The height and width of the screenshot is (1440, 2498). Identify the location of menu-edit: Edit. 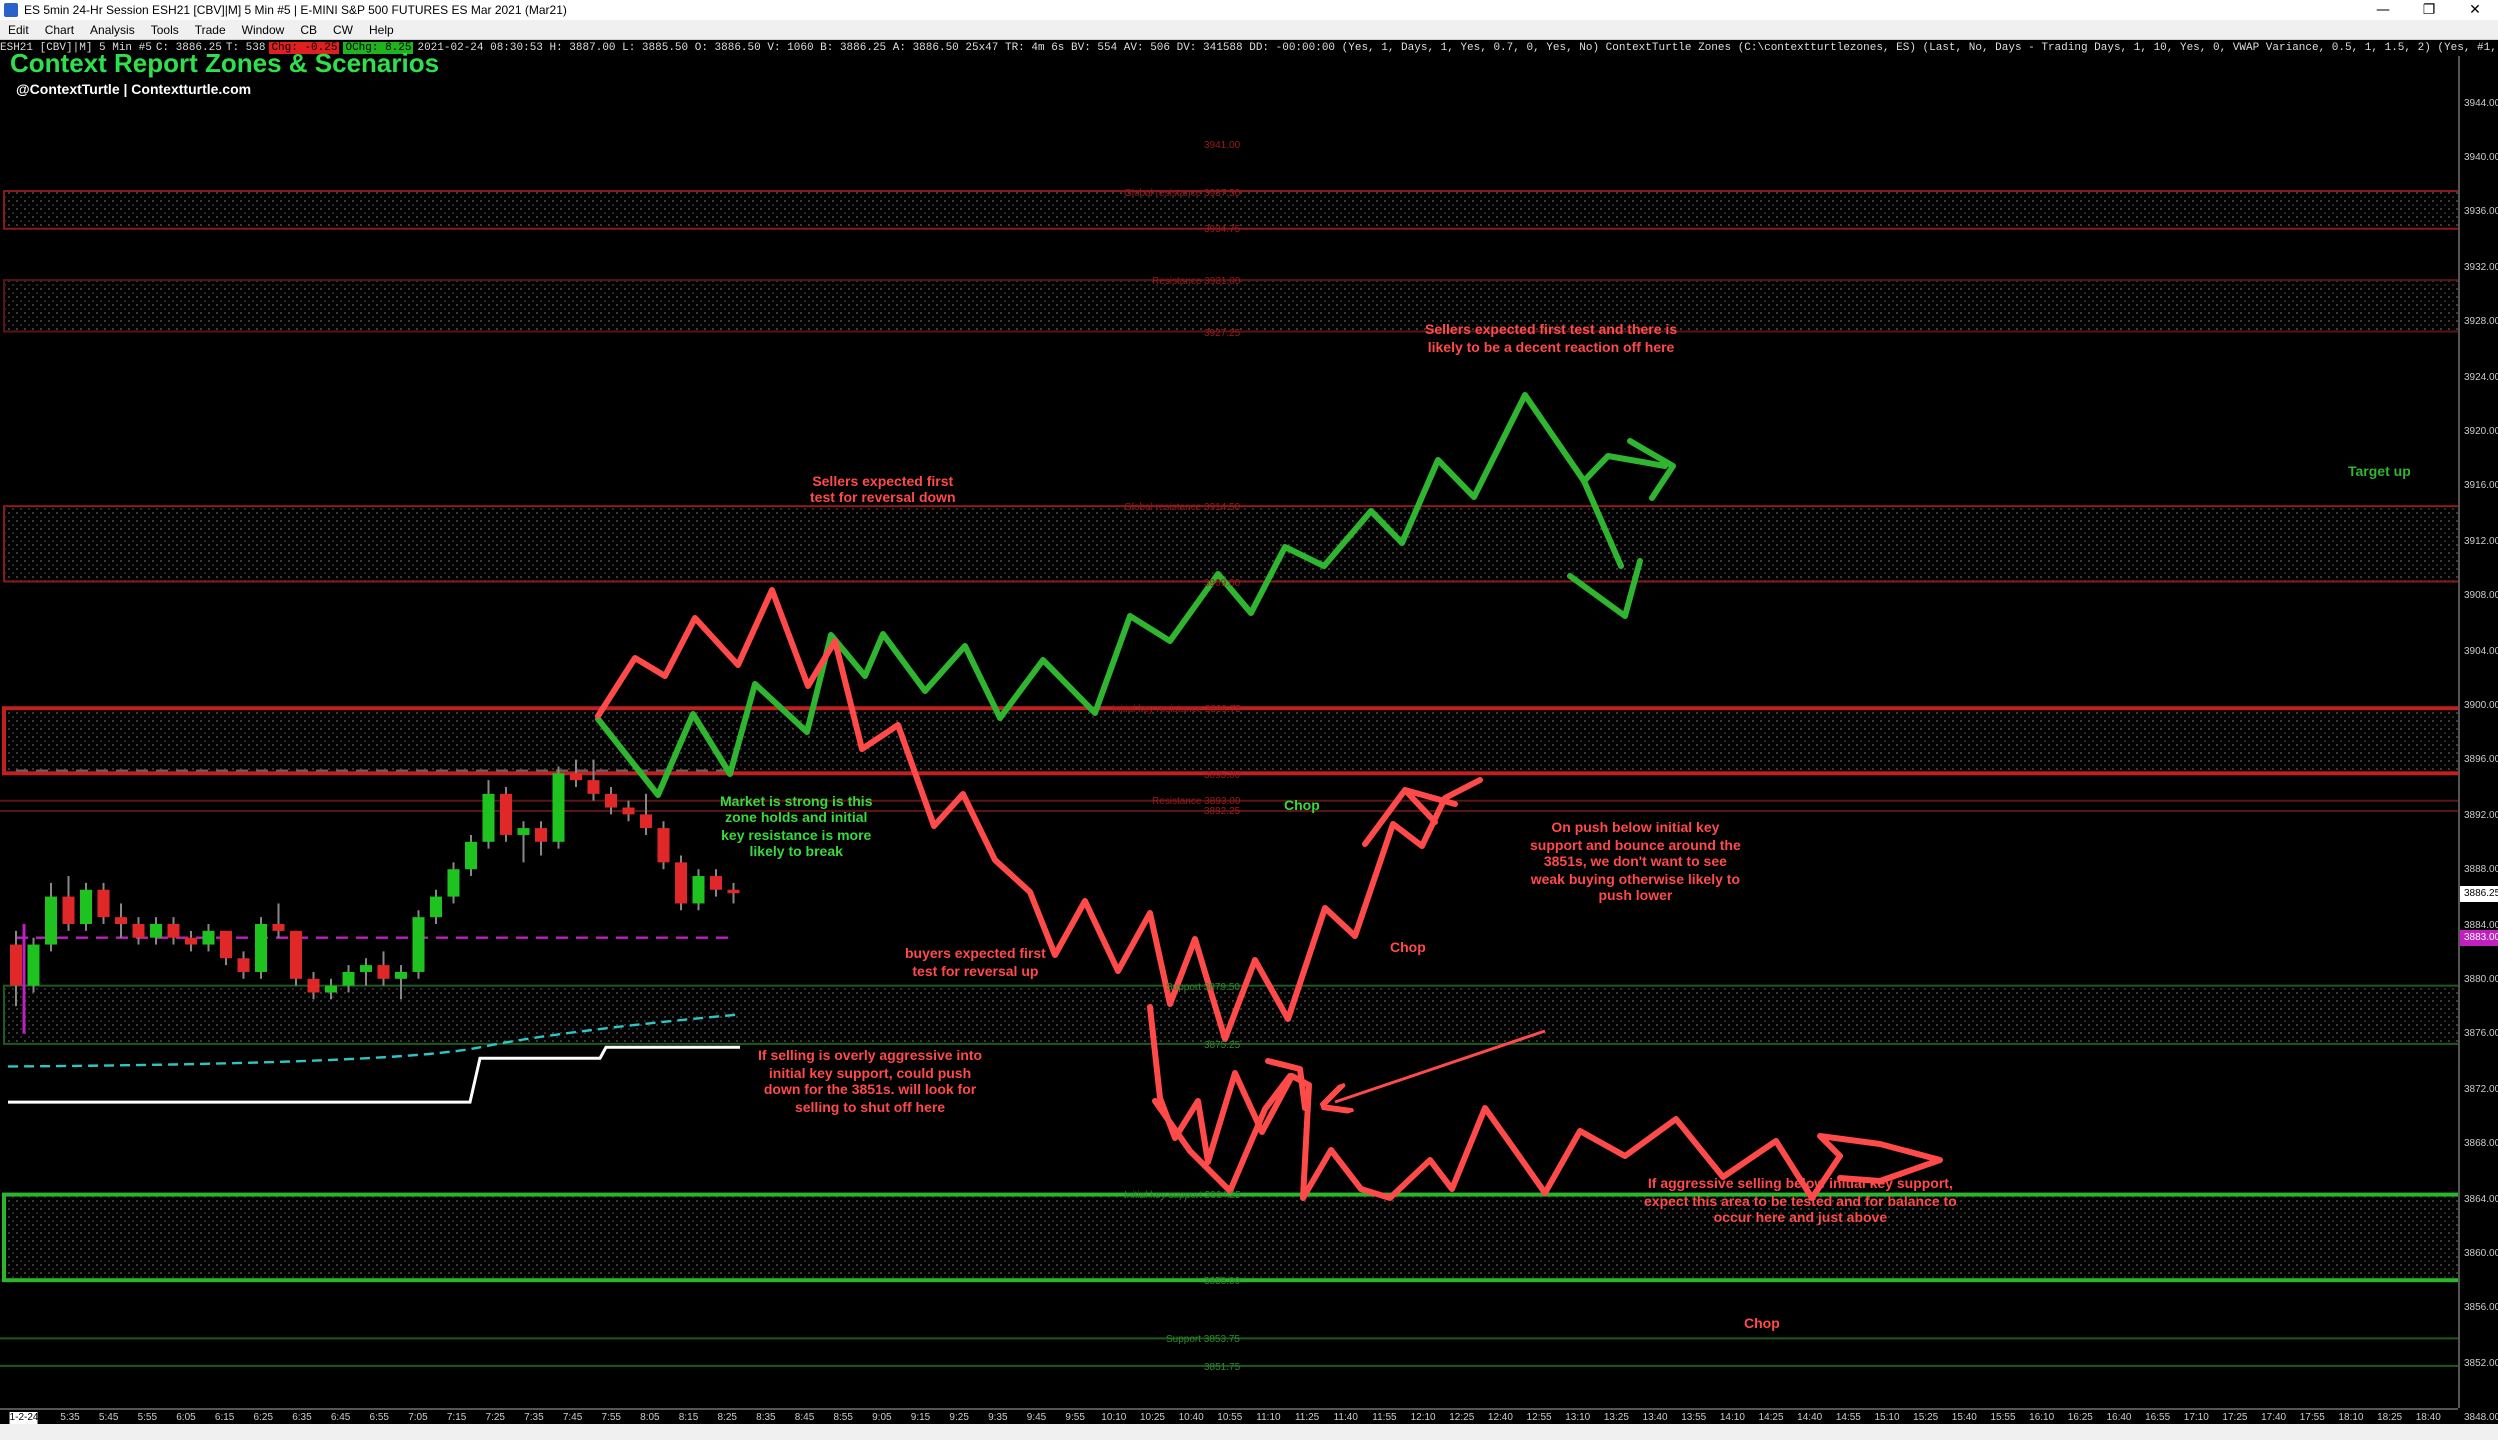
(18, 29).